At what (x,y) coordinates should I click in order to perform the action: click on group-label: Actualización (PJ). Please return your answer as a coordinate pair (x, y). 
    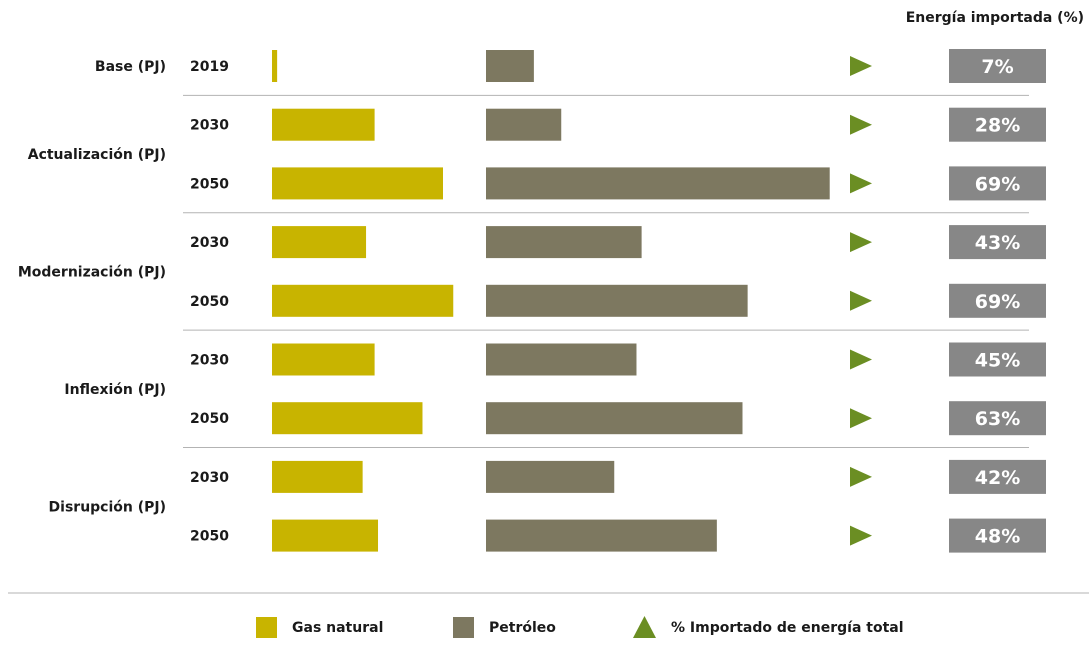
    Looking at the image, I should click on (97, 155).